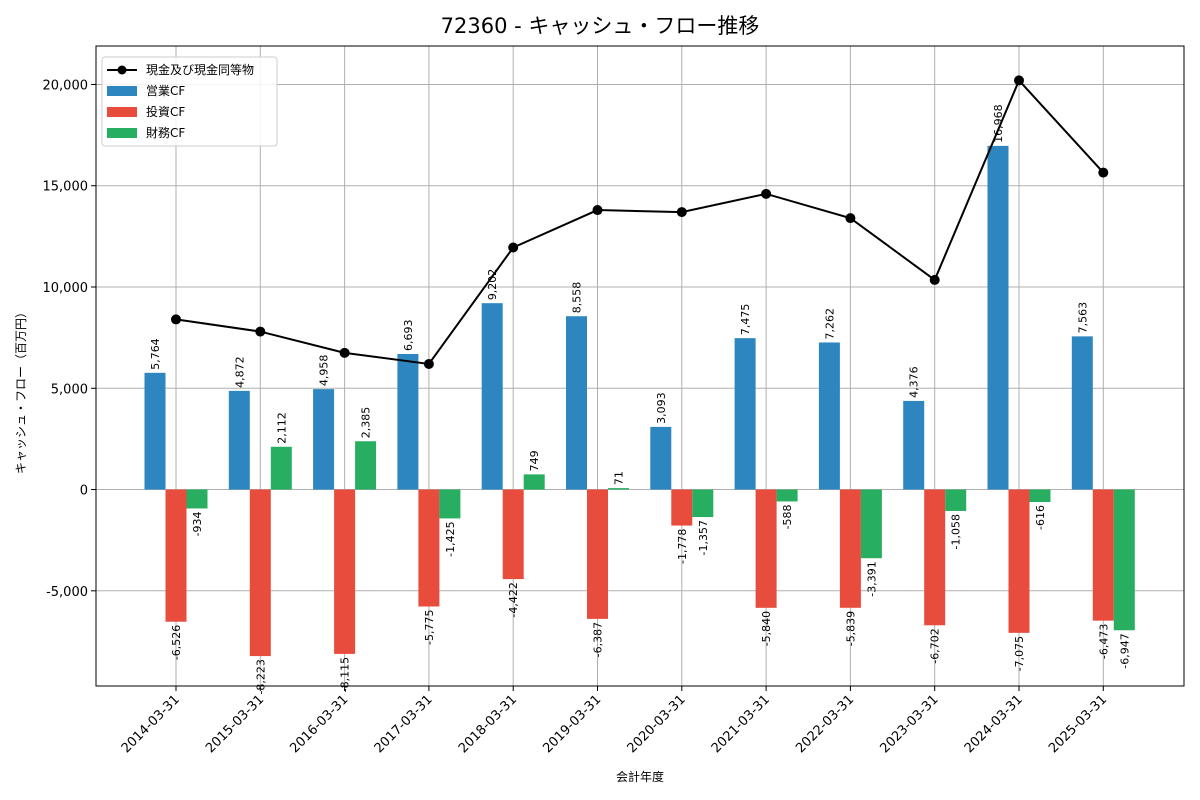 The image size is (1200, 800). What do you see at coordinates (239, 371) in the screenshot?
I see `bar-value-label: 4,872` at bounding box center [239, 371].